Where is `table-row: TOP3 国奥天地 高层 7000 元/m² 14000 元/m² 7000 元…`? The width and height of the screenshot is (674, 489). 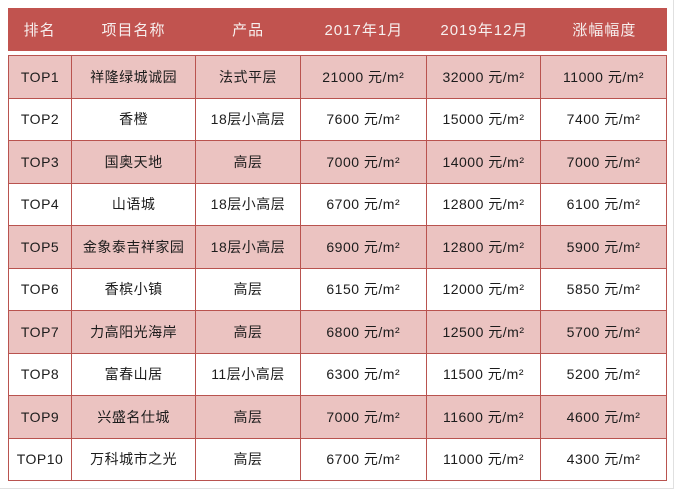
table-row: TOP3 国奥天地 高层 7000 元/m² 14000 元/m² 7000 元… is located at coordinates (337, 162).